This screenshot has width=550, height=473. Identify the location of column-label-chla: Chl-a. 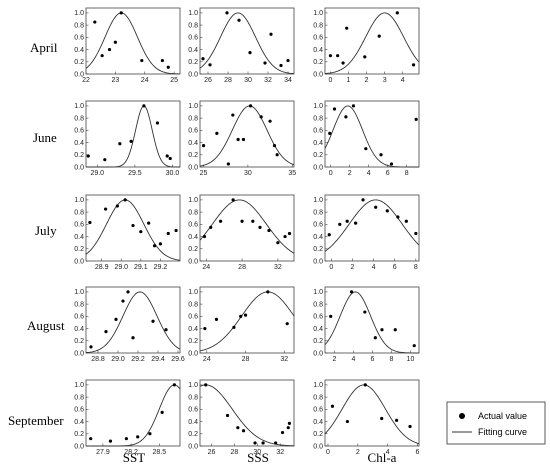
(382, 457).